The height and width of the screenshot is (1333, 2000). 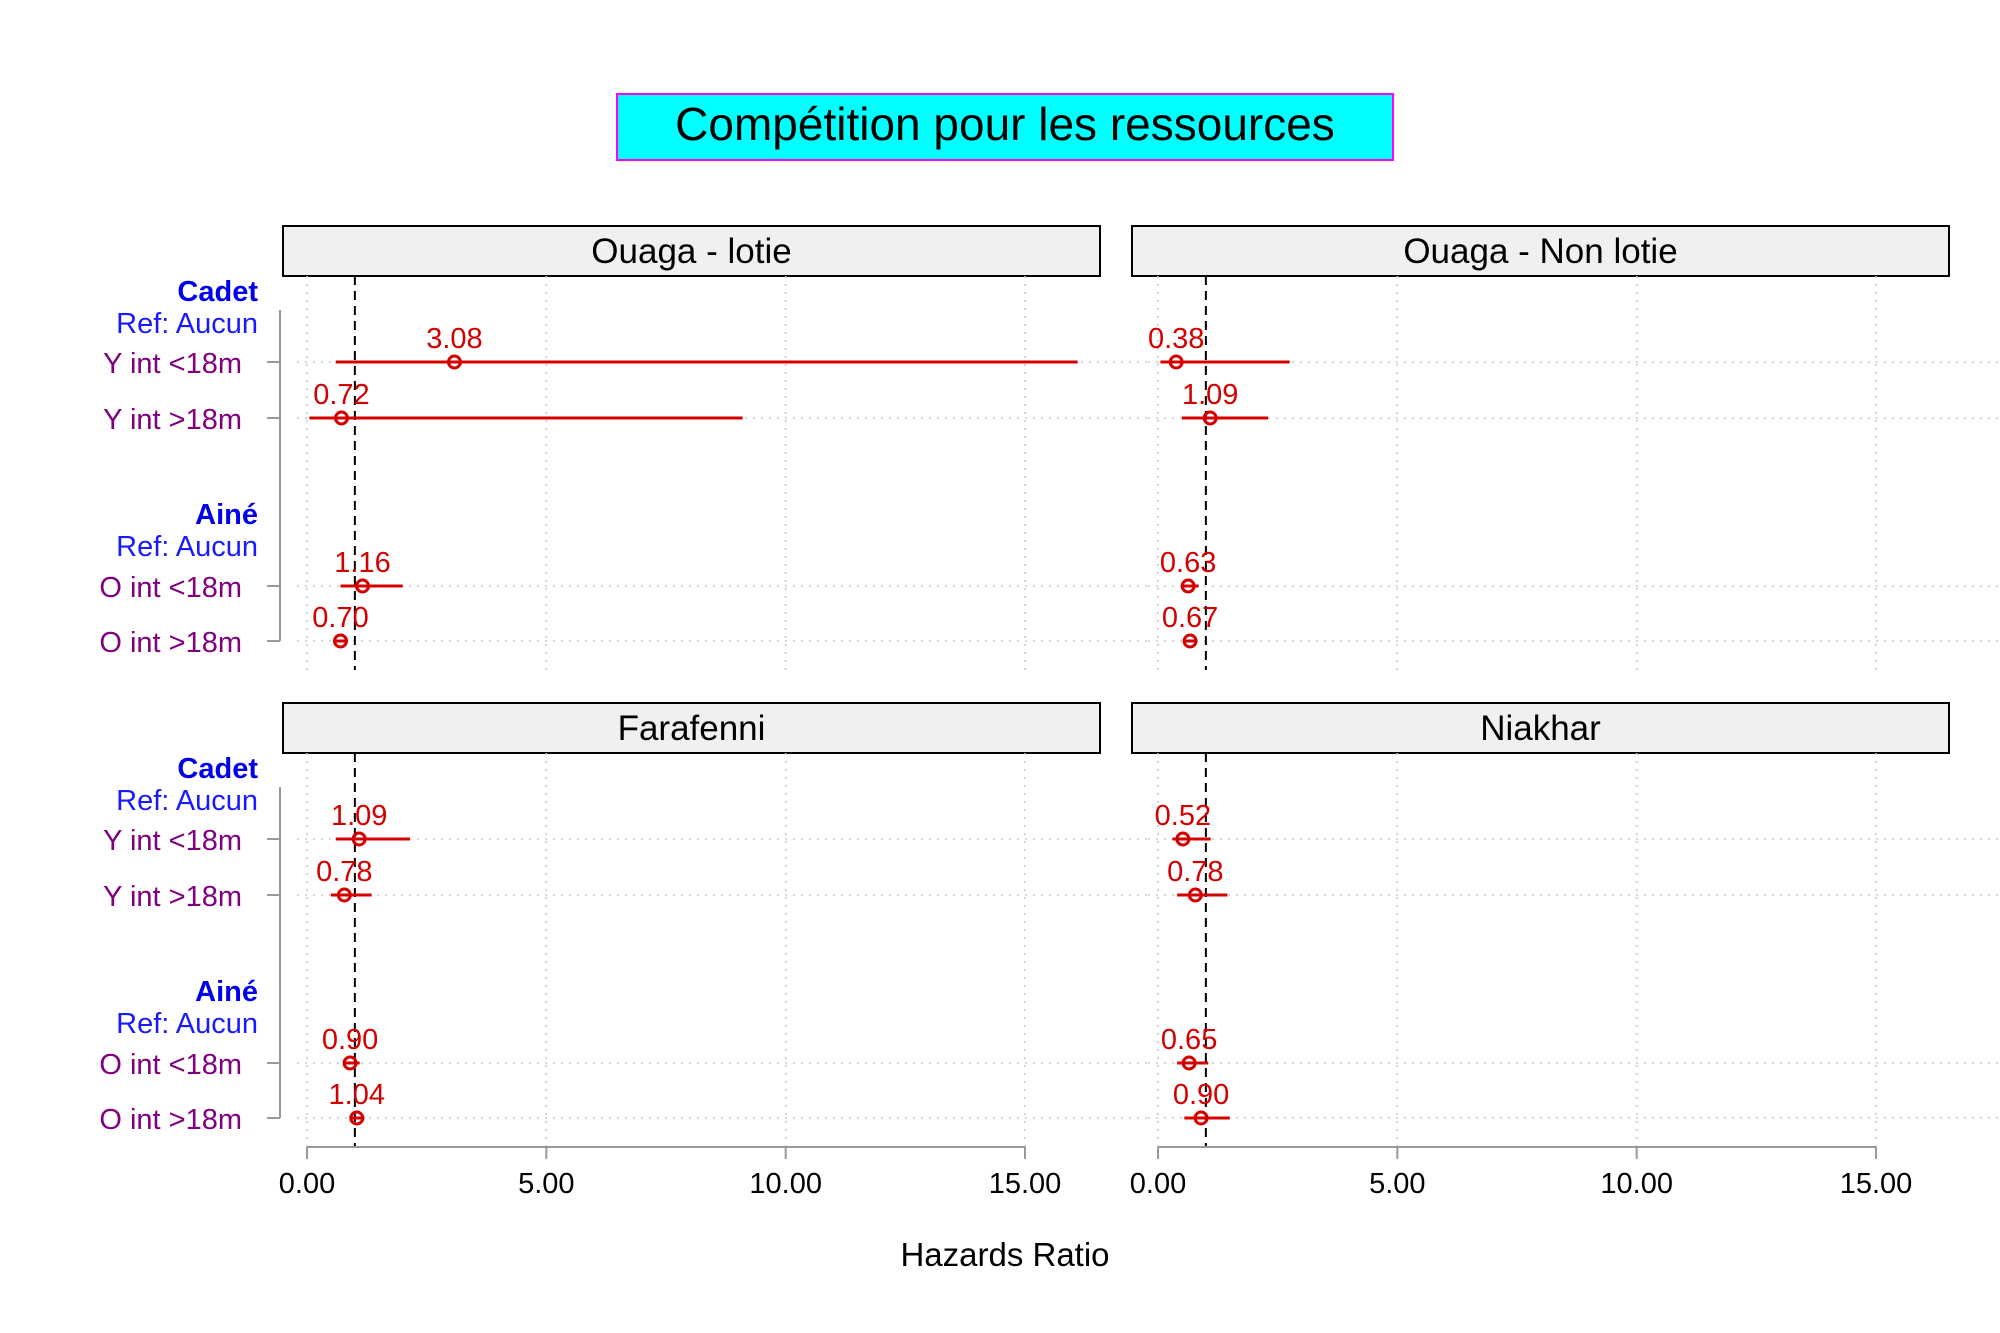 What do you see at coordinates (1188, 563) in the screenshot?
I see `estimate-label: 0.63` at bounding box center [1188, 563].